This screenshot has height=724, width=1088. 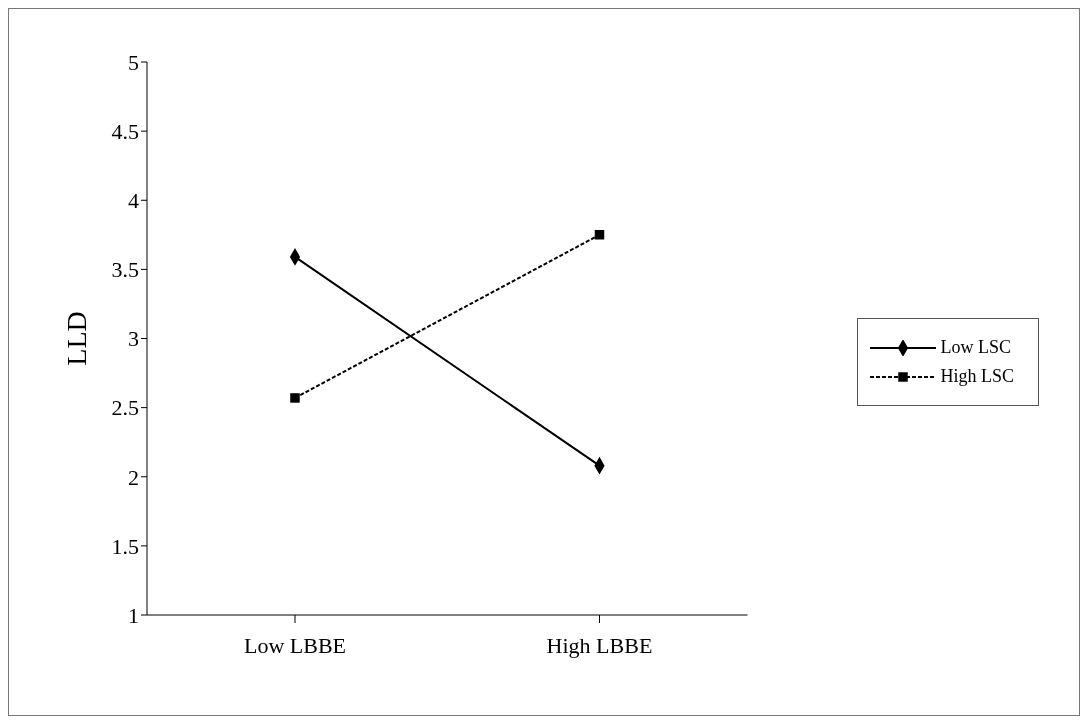 What do you see at coordinates (76, 338) in the screenshot?
I see `y-axis-title: LLD` at bounding box center [76, 338].